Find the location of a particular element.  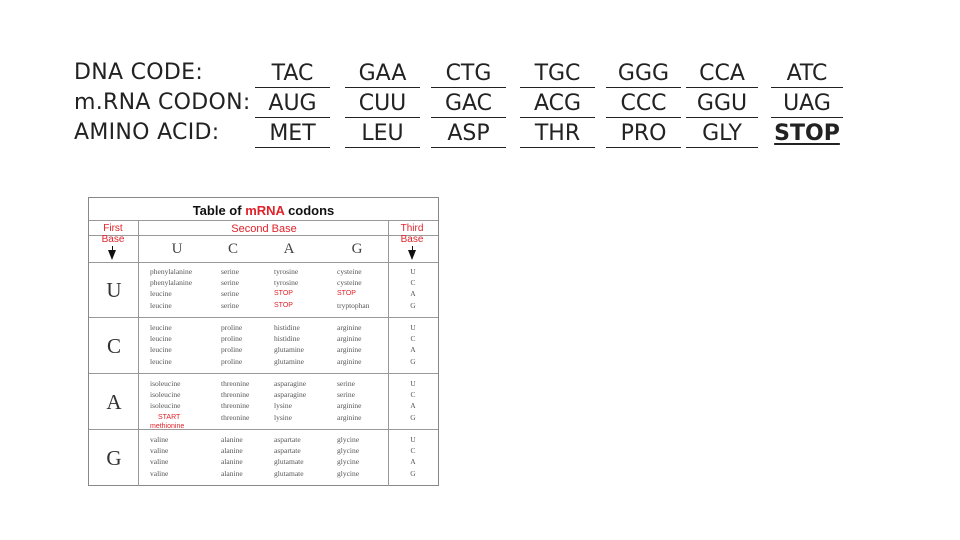

table-title-highlight: mRNA is located at coordinates (265, 210).